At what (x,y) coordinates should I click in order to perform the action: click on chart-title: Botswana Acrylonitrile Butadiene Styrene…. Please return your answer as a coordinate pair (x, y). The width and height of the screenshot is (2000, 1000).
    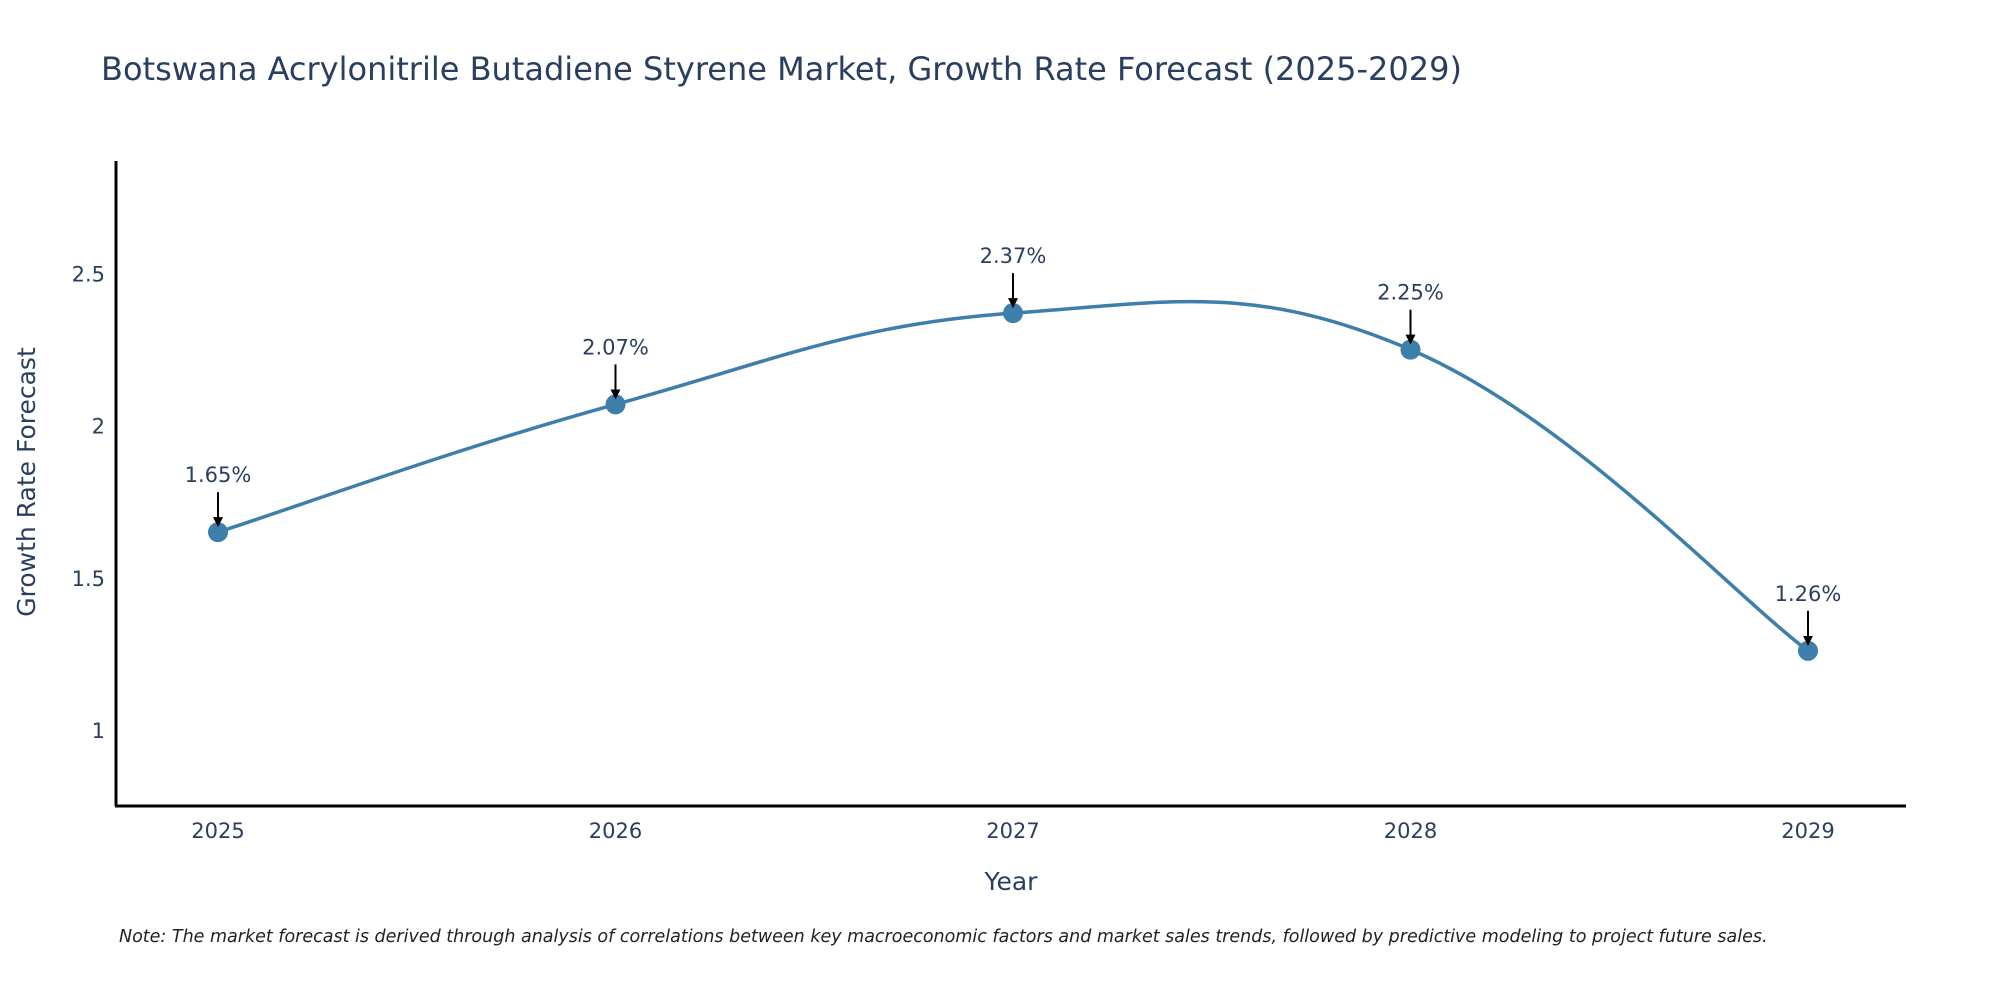
    Looking at the image, I should click on (781, 69).